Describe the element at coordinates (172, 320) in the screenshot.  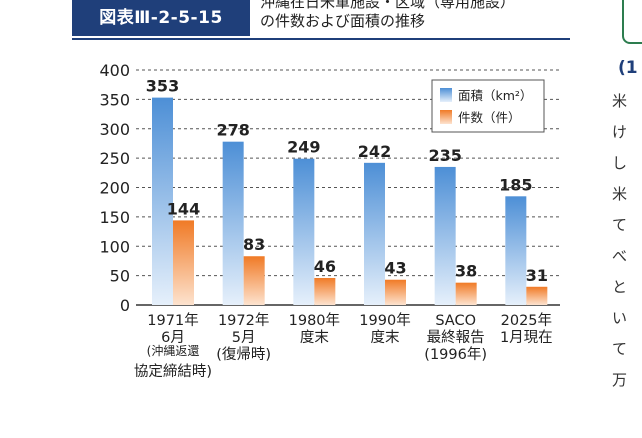
I see `x-category-label: 1971年` at that location.